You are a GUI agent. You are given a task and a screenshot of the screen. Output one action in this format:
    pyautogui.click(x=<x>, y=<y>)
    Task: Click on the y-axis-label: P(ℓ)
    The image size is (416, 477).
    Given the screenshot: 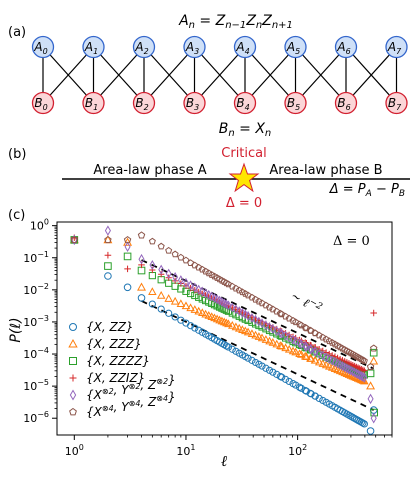 What is the action you would take?
    pyautogui.click(x=16, y=329)
    